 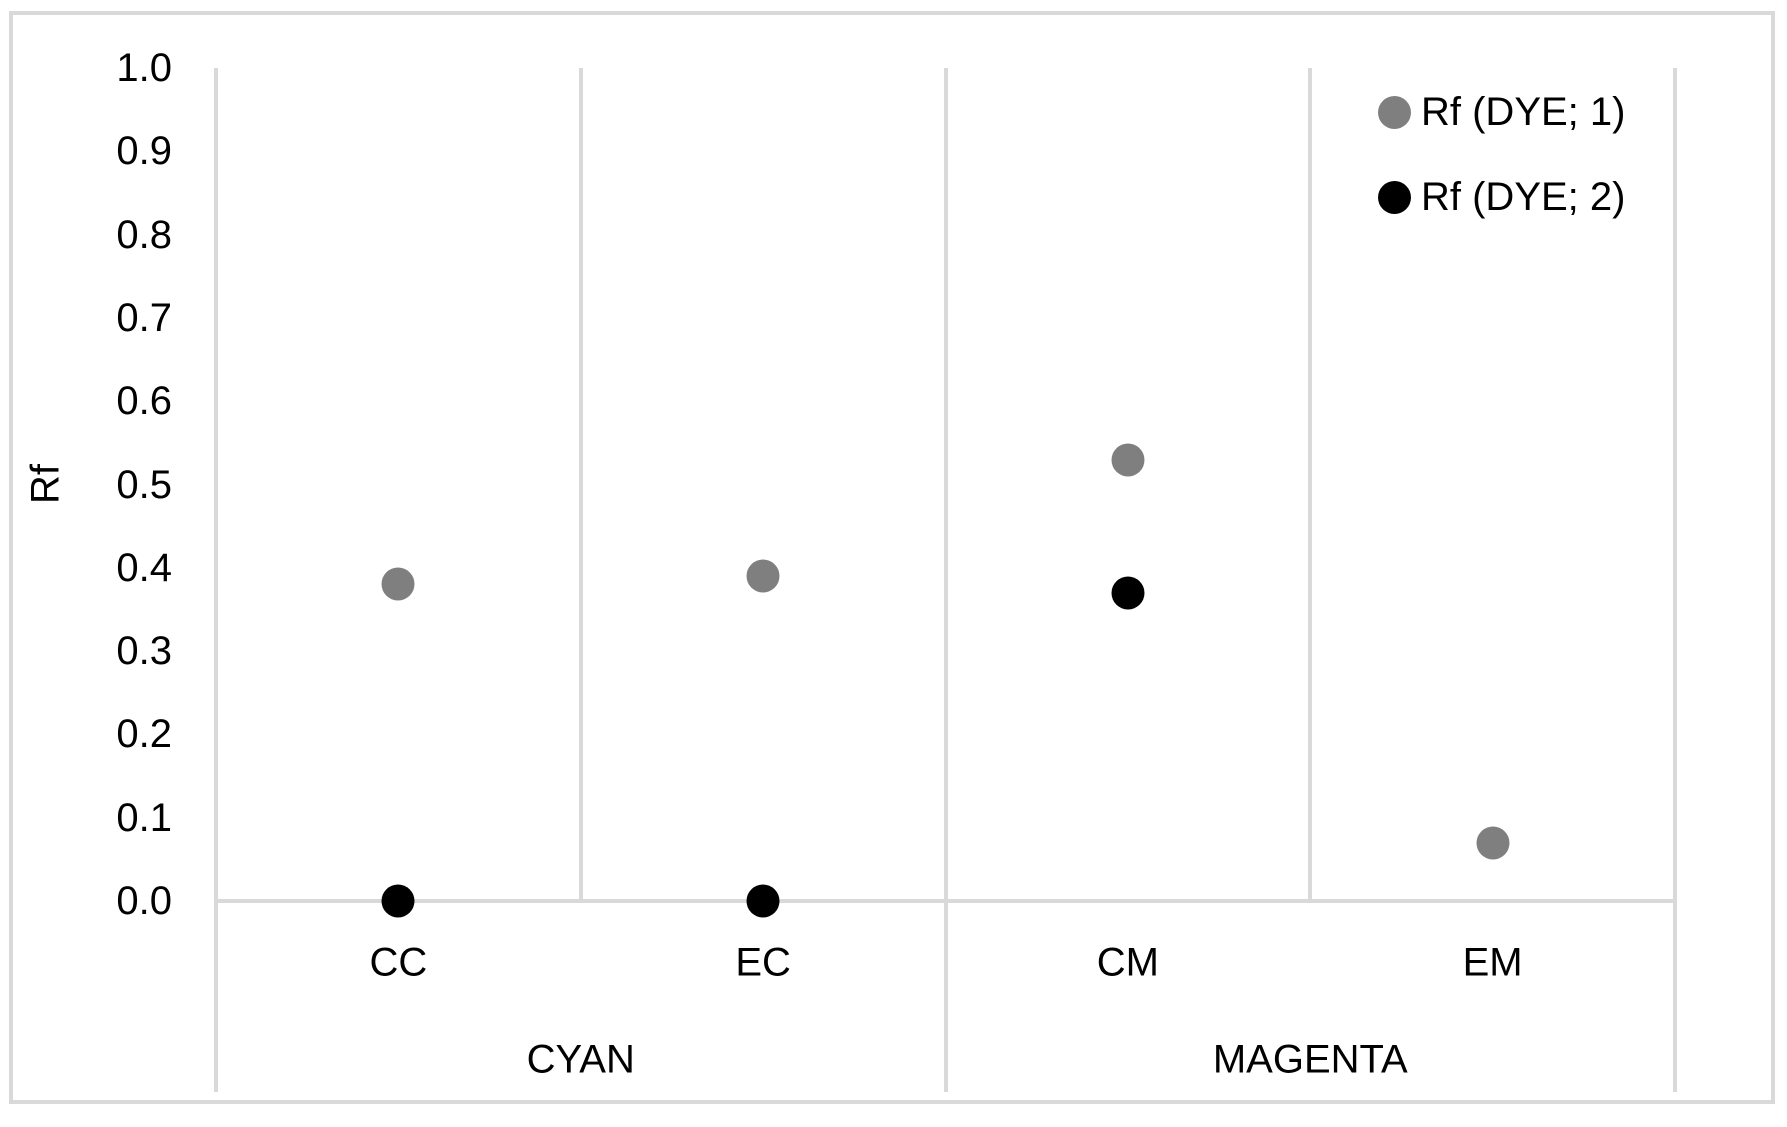 What do you see at coordinates (144, 317) in the screenshot?
I see `y-tick-label: 0.7` at bounding box center [144, 317].